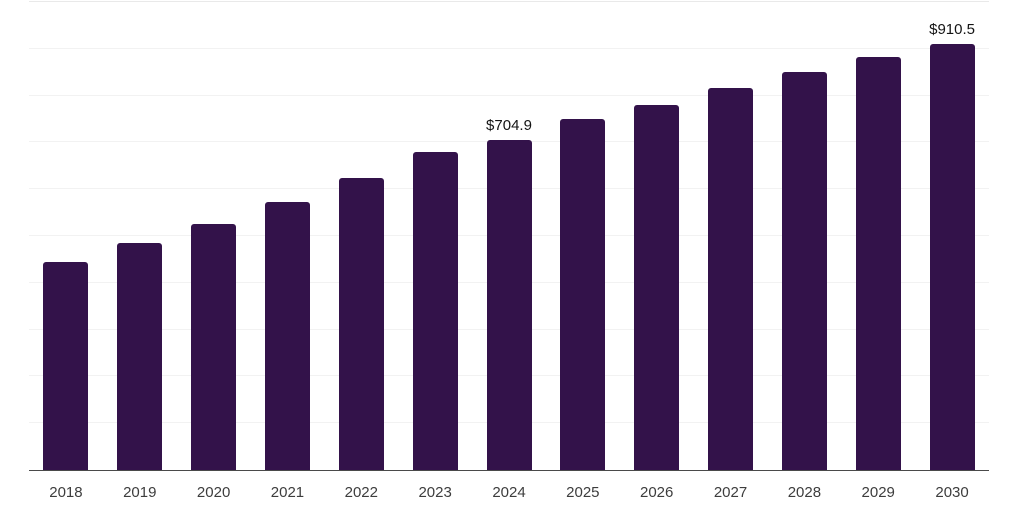  What do you see at coordinates (140, 356) in the screenshot?
I see `bar-2019` at bounding box center [140, 356].